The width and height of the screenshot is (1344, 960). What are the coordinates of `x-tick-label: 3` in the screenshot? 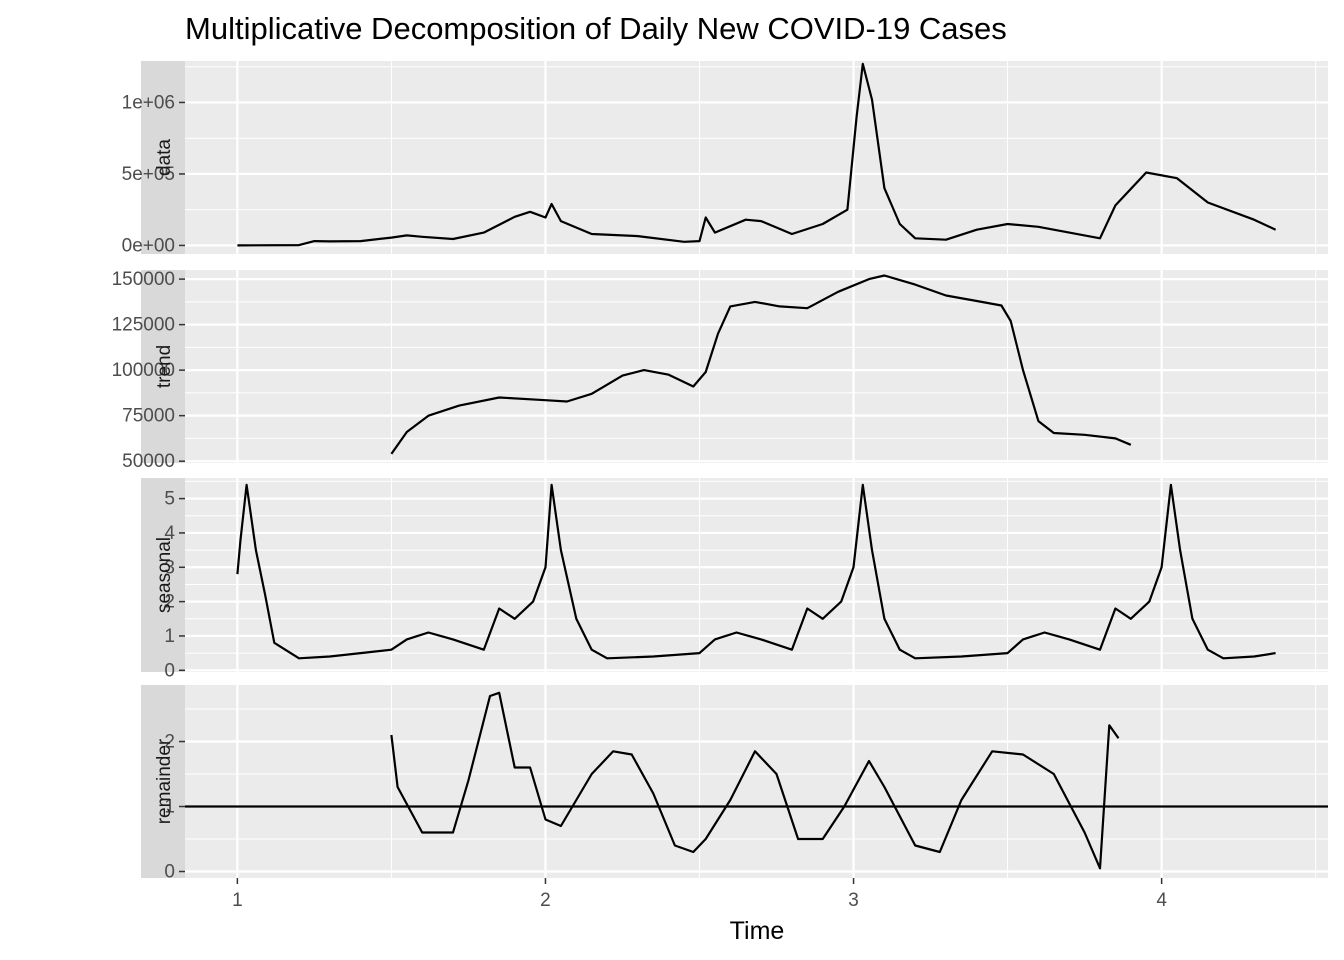 It's located at (853, 900).